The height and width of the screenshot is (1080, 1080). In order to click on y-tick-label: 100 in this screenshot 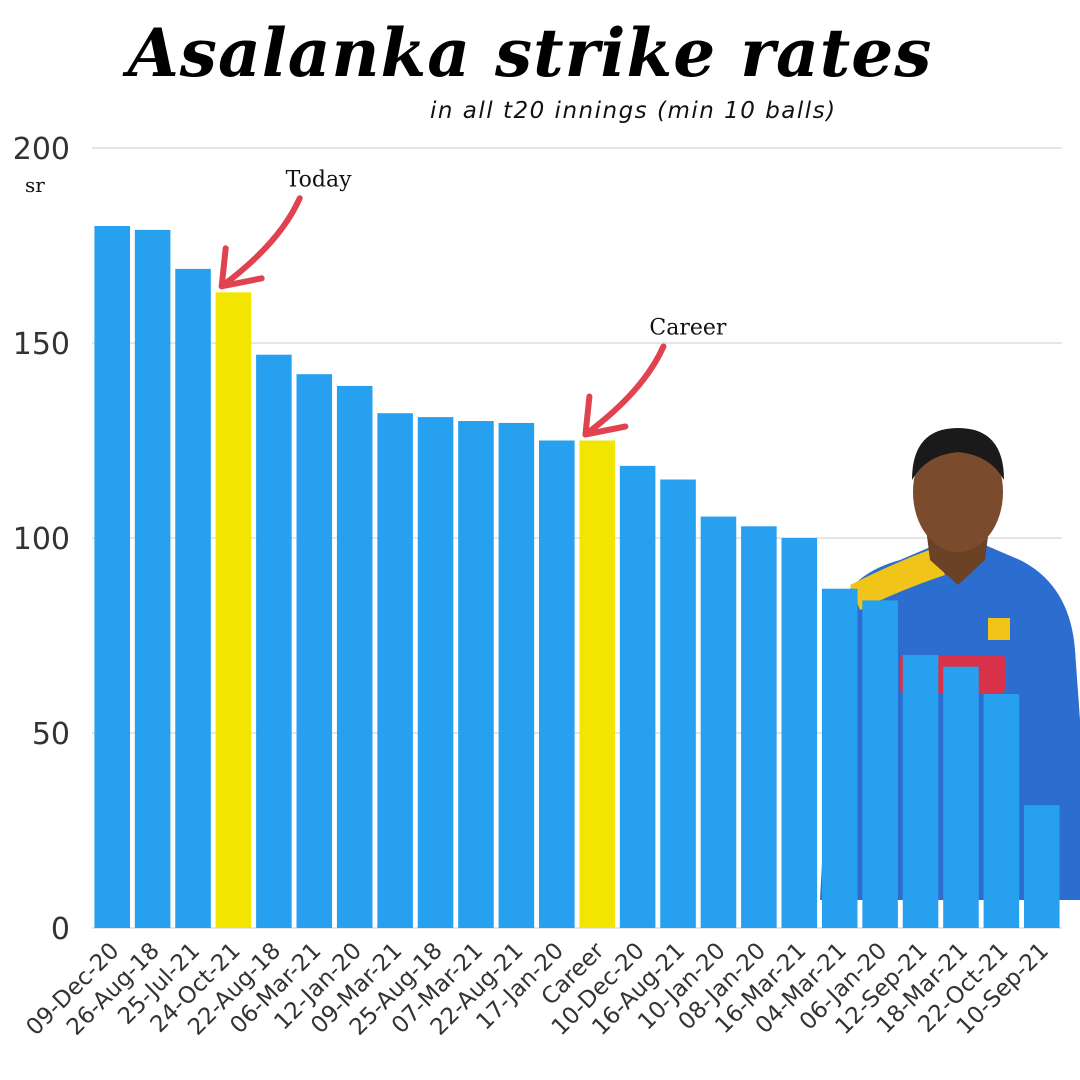, I will do `click(41, 539)`.